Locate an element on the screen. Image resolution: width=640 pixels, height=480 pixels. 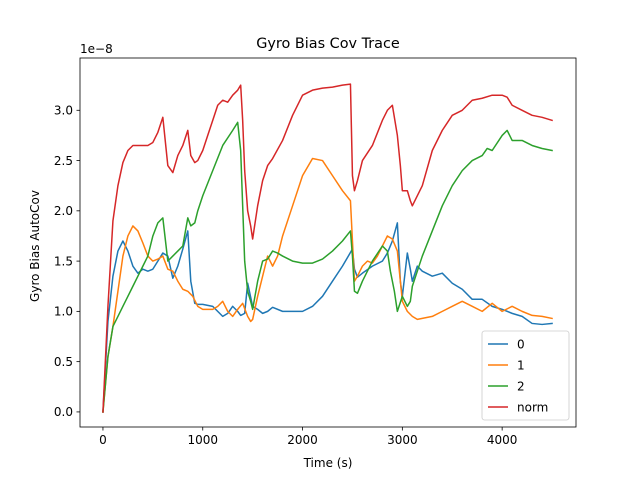
legend-label-norm: norm is located at coordinates (532, 407).